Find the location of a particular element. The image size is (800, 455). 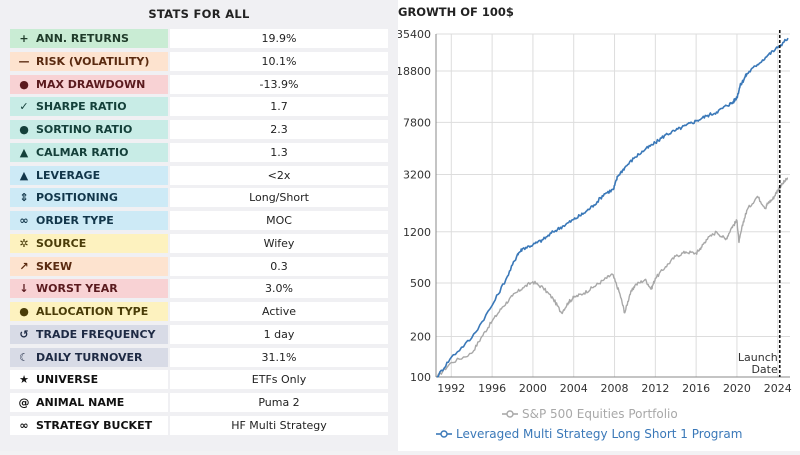

question-circle-icon: ● is located at coordinates (24, 311).